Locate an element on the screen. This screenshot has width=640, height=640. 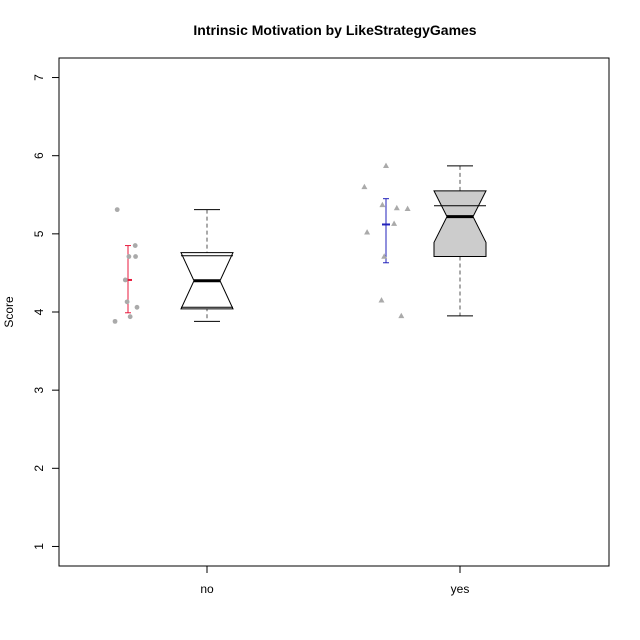
y-axis: 1 2 3 4 5 6 7 is located at coordinates (46, 312).